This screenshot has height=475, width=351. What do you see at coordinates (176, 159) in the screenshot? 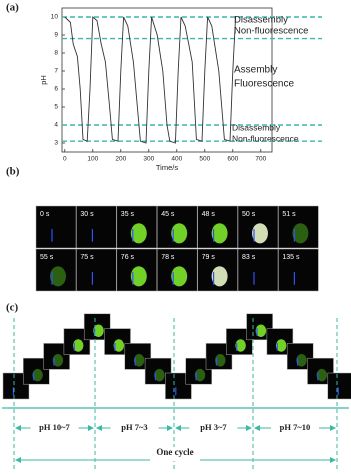
I see `x-tick-label: 400` at bounding box center [176, 159].